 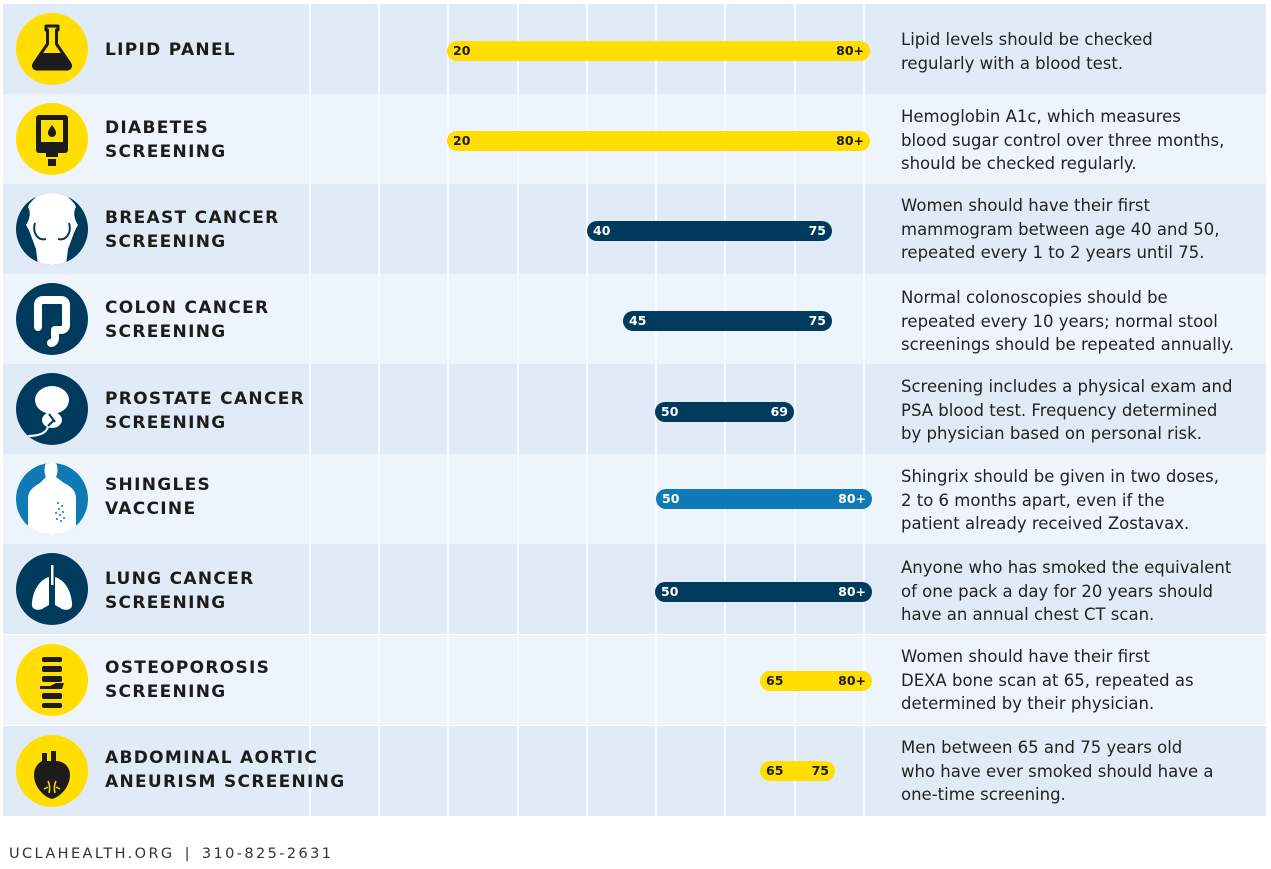 I want to click on row-label: SHINGLES VACCINE, so click(x=158, y=497).